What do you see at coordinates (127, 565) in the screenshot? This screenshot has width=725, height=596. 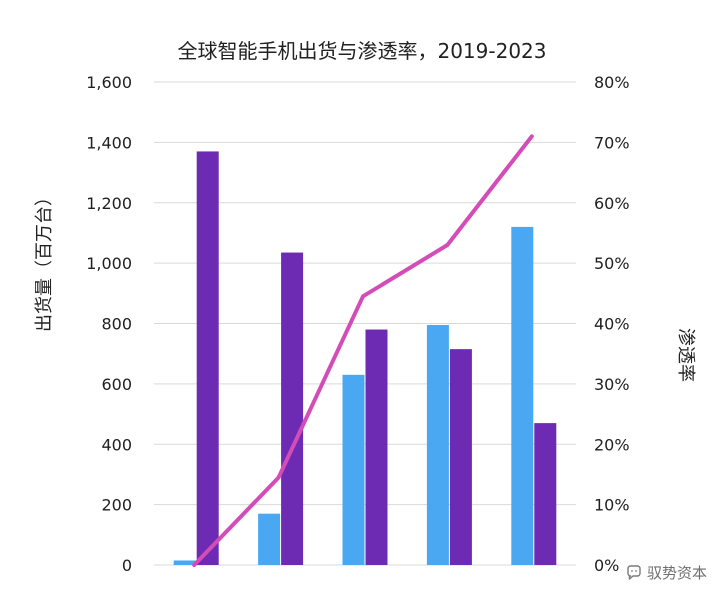 I see `left-tick-label-0: 0` at bounding box center [127, 565].